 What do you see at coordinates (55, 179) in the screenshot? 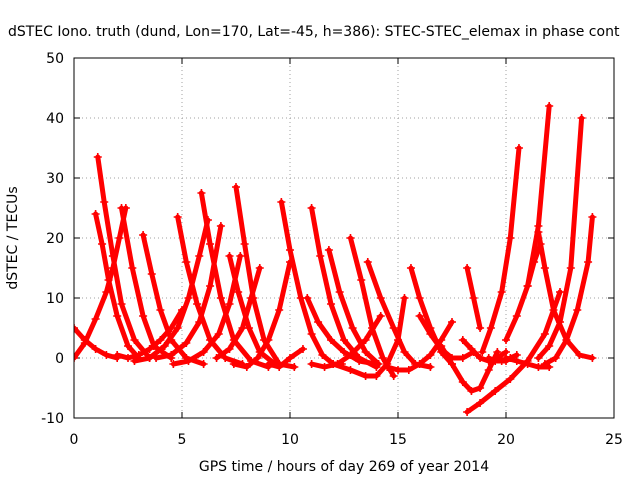
I see `y-tick-label: 30` at bounding box center [55, 179].